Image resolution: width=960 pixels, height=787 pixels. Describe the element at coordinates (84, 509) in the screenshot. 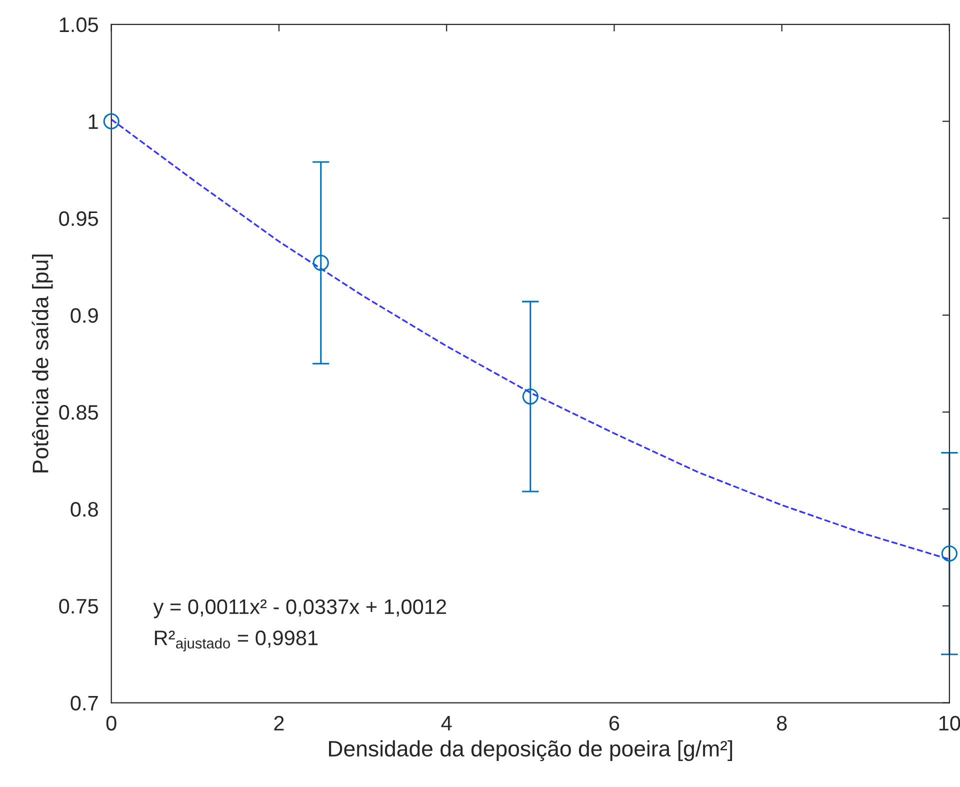

I see `y-tick-label: 0.8` at that location.